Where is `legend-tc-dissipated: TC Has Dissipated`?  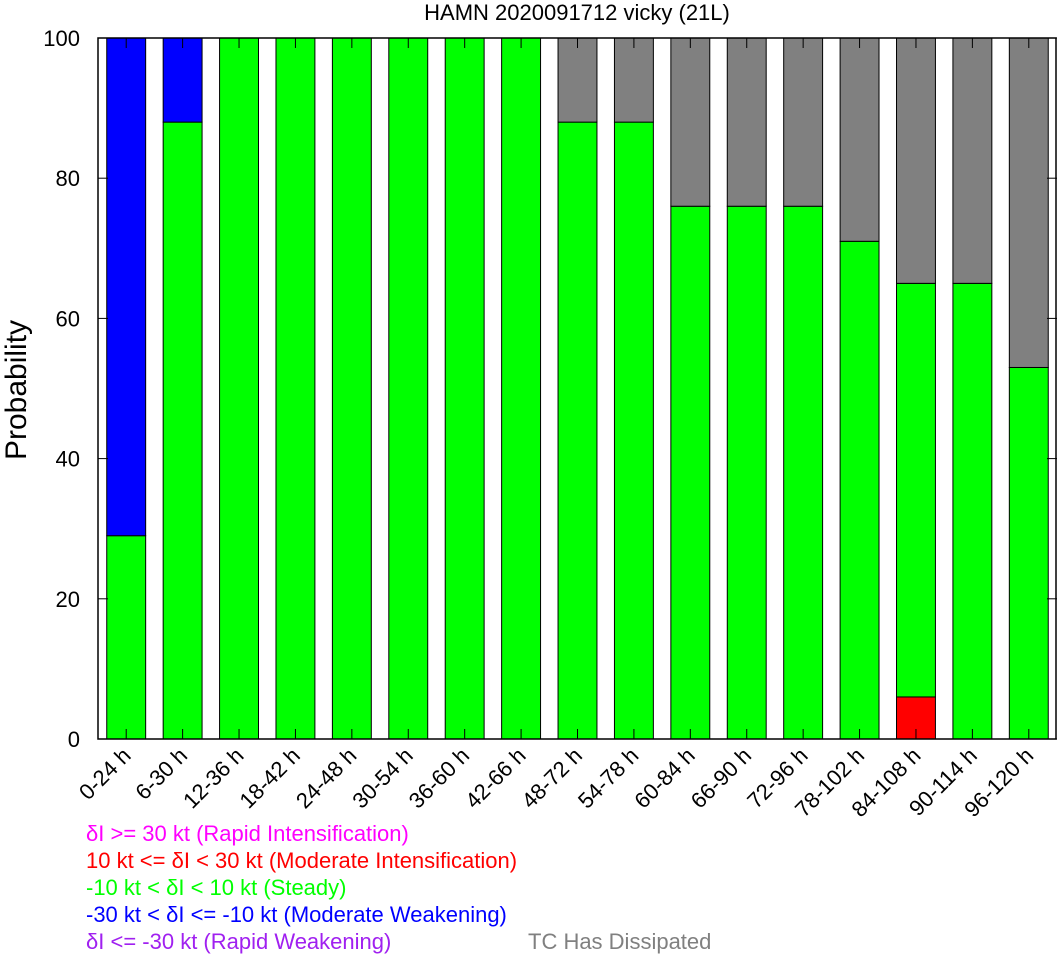
legend-tc-dissipated: TC Has Dissipated is located at coordinates (620, 941).